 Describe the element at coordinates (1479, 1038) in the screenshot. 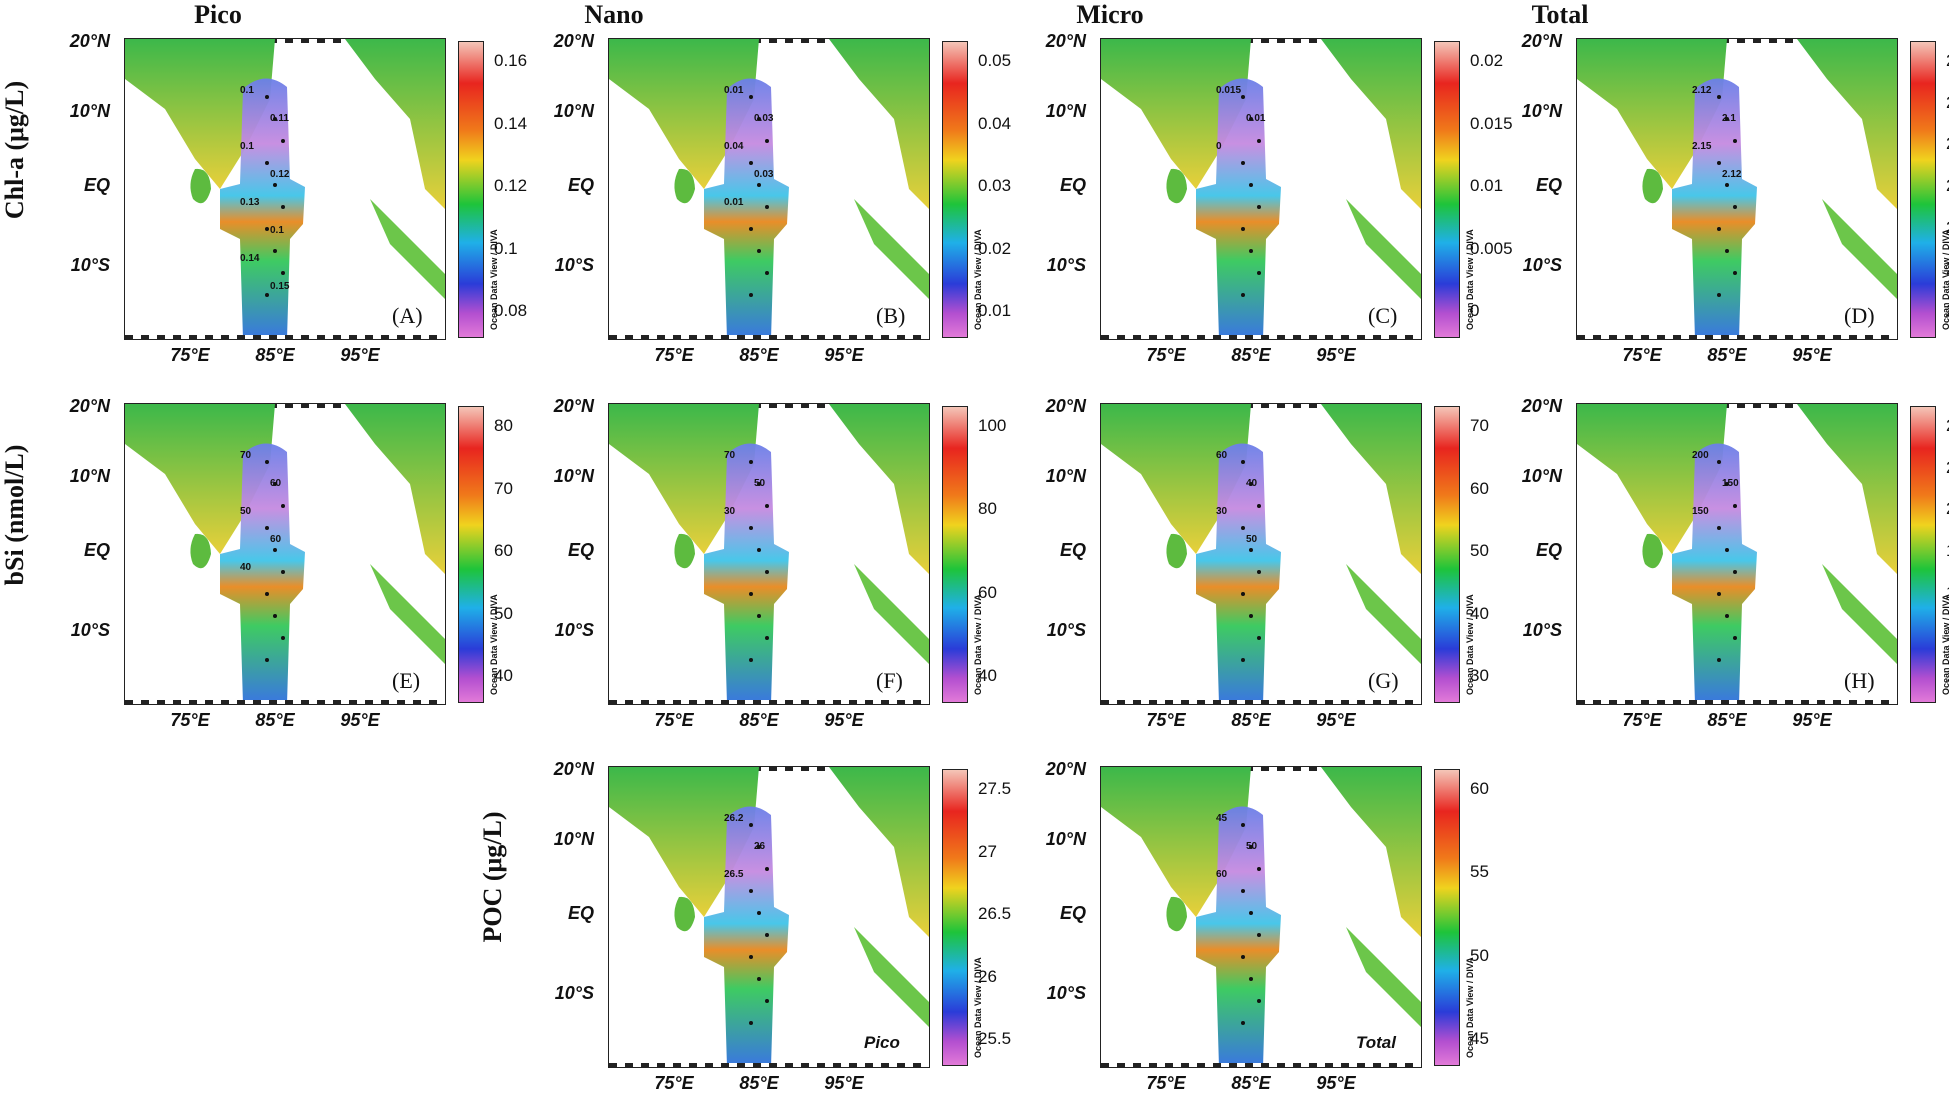

I see `colorbar-tick-label: 45` at that location.